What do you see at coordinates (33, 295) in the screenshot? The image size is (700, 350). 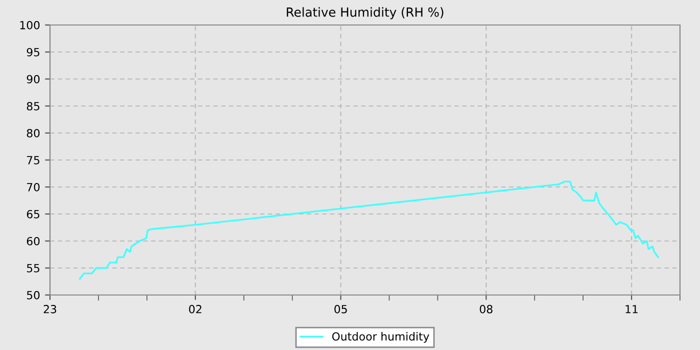 I see `y-tick-label: 50` at bounding box center [33, 295].